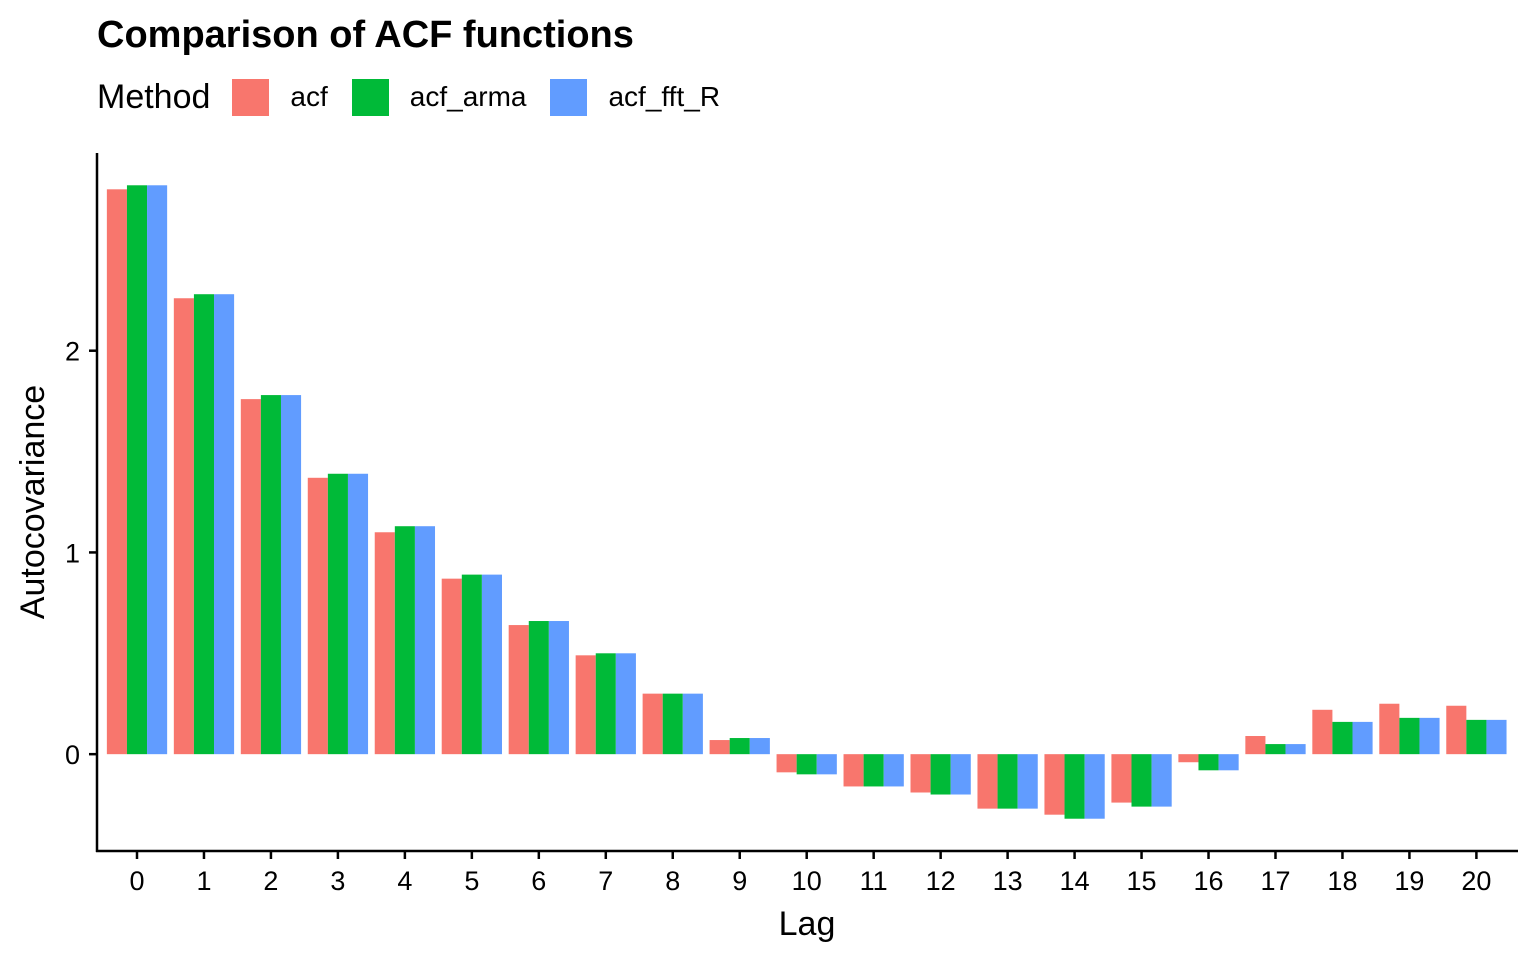 This screenshot has width=1536, height=960. I want to click on x-tick-label-8: 8, so click(672, 881).